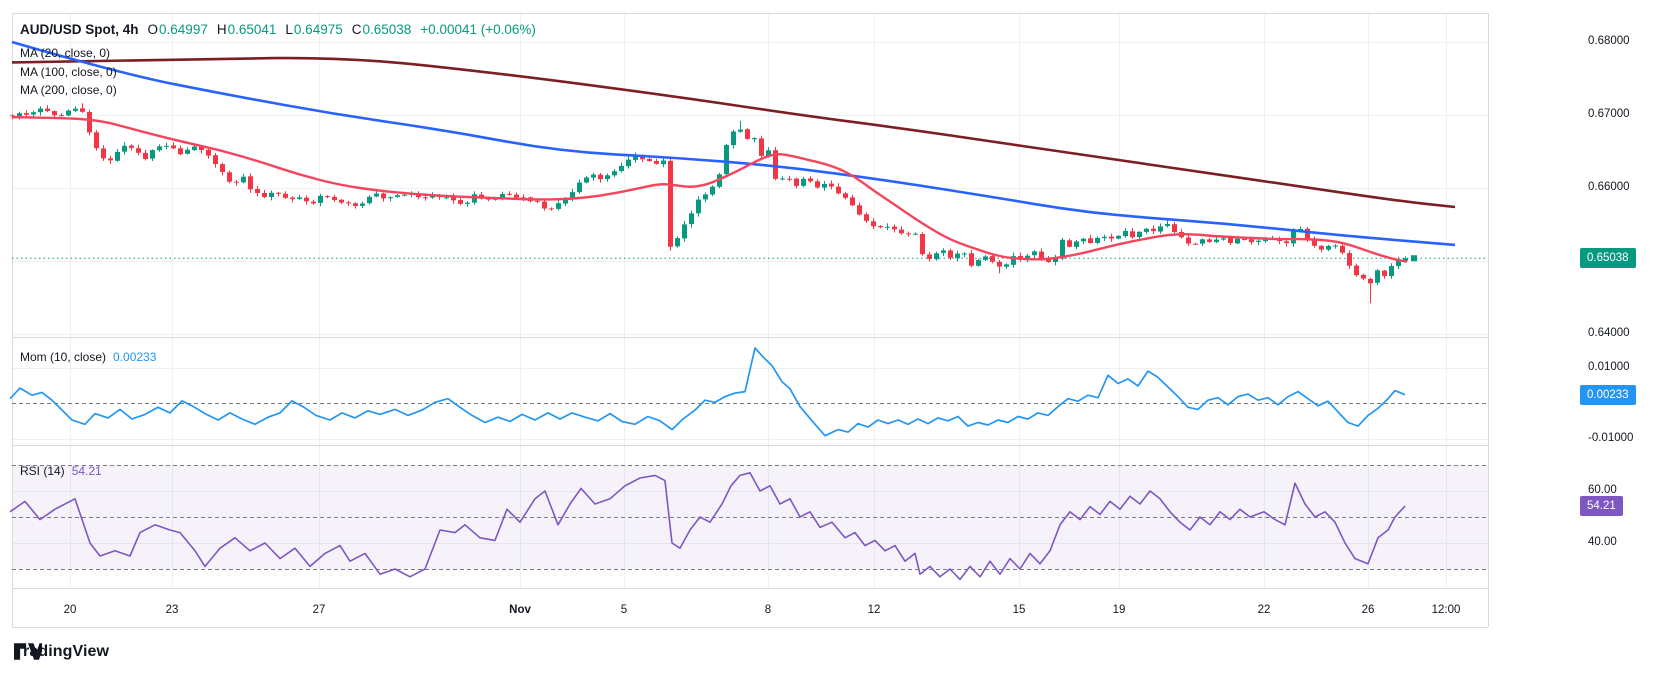 The height and width of the screenshot is (674, 1674). Describe the element at coordinates (1264, 610) in the screenshot. I see `time-axis-label: 22` at that location.